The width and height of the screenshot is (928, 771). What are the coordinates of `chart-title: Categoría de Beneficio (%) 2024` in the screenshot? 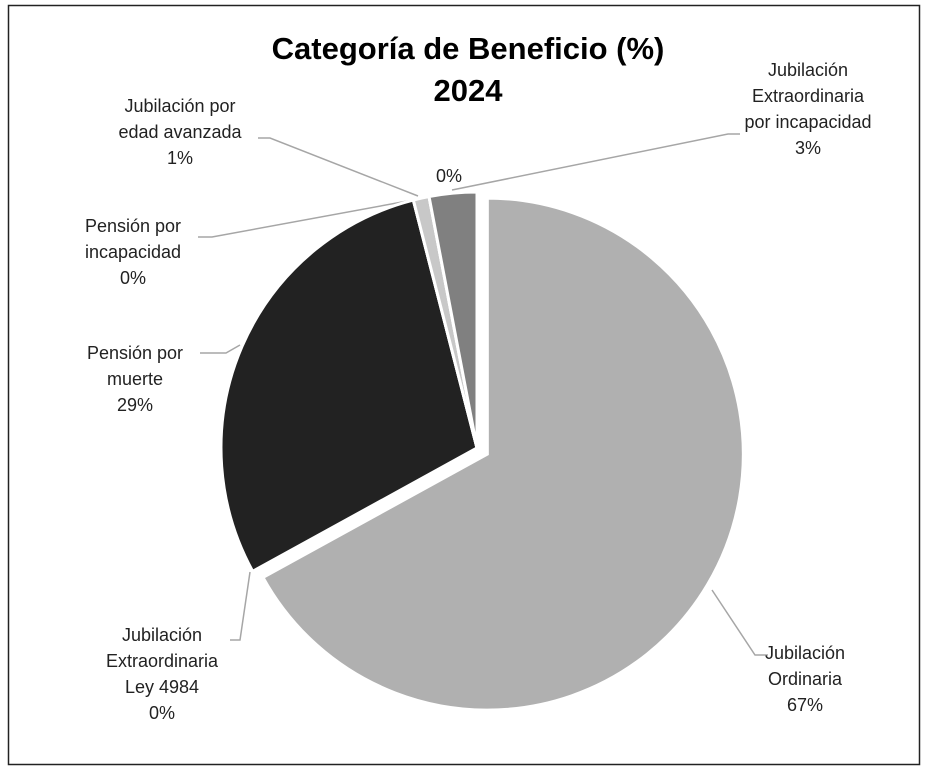 It's located at (468, 70).